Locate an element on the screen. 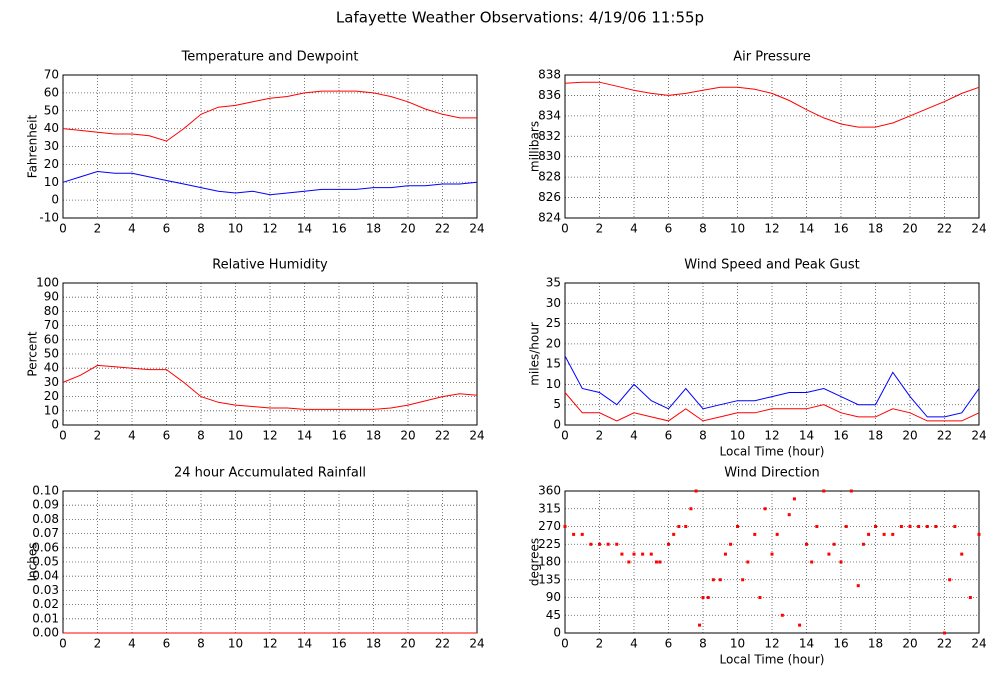  y-tick-label: 5 is located at coordinates (557, 404).